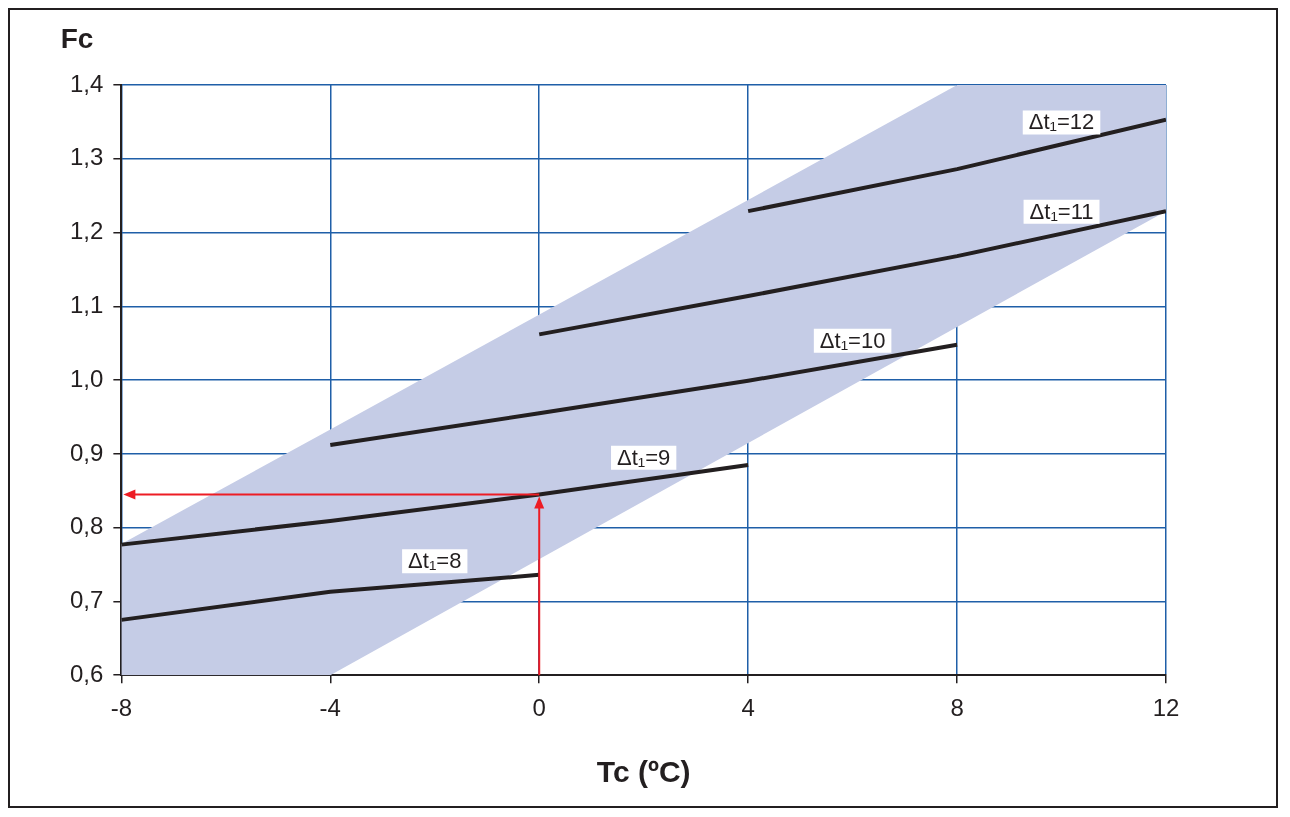 This screenshot has height=817, width=1290. What do you see at coordinates (86, 673) in the screenshot?
I see `y-tick-label: 0,6` at bounding box center [86, 673].